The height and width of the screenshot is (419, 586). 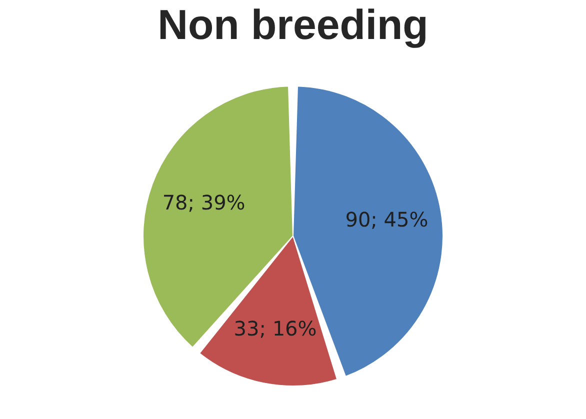 What do you see at coordinates (275, 328) in the screenshot?
I see `data-label: 33; 16%` at bounding box center [275, 328].